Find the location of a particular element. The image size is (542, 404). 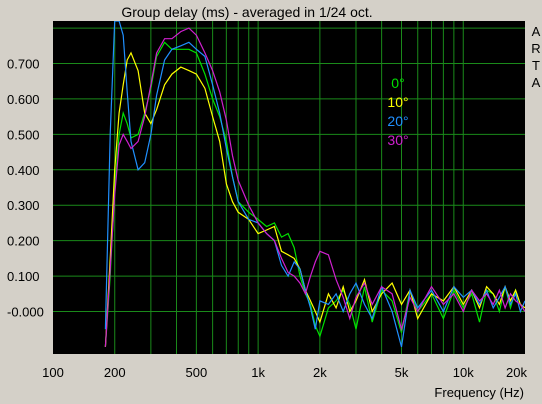

y-tick-label: 0.300 is located at coordinates (23, 205).